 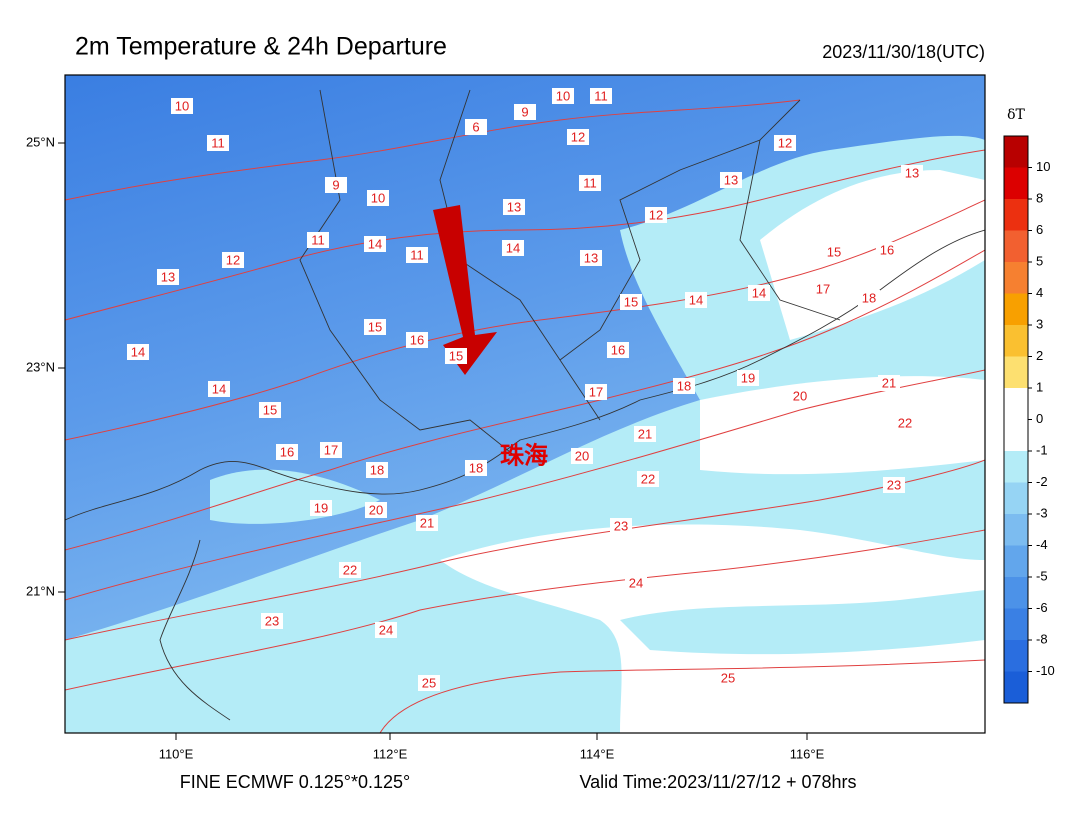 I want to click on city-label: 珠海, so click(x=524, y=455).